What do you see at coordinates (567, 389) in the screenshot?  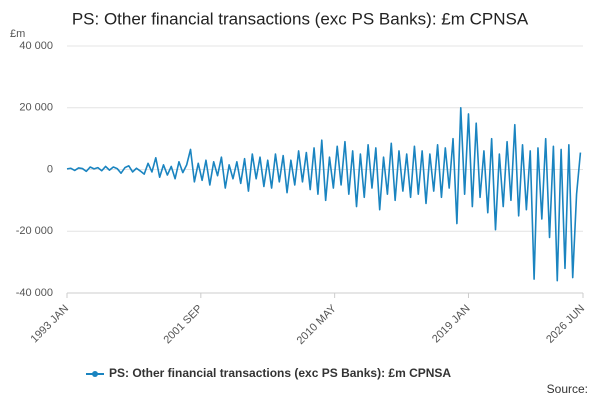 I see `source: Source:` at bounding box center [567, 389].